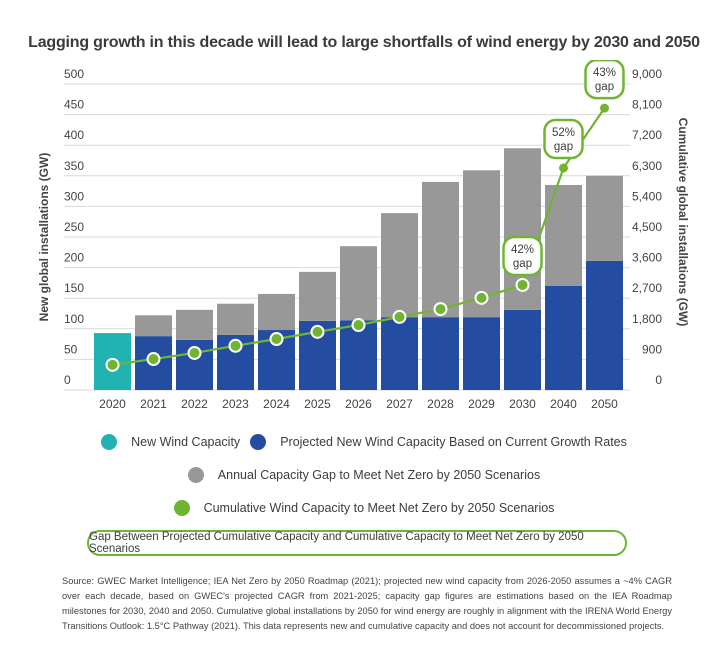 The width and height of the screenshot is (728, 658). I want to click on x-tick-label: 2020, so click(112, 404).